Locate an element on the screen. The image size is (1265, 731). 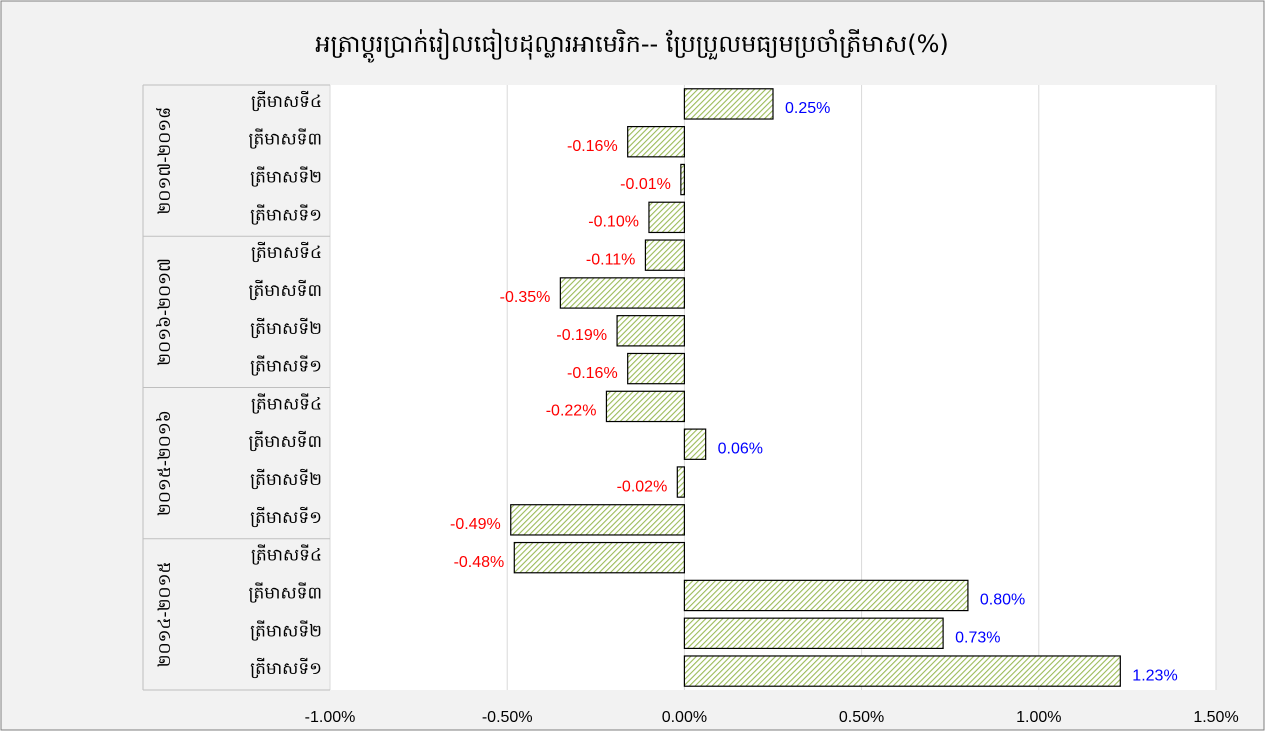
x-tick-label: 1.00% is located at coordinates (1038, 717).